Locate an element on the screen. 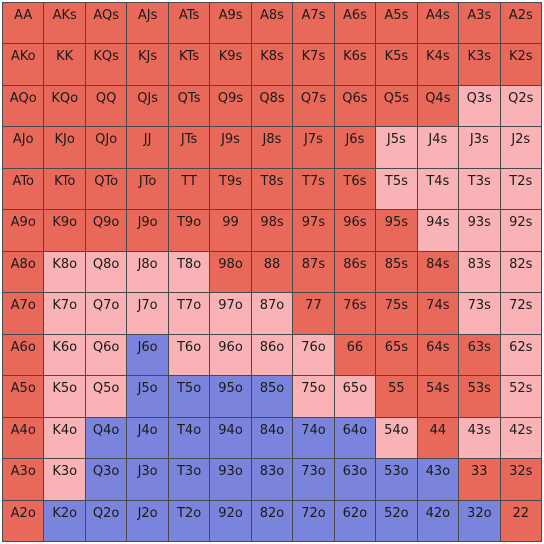  hand-cell: 85o is located at coordinates (272, 397).